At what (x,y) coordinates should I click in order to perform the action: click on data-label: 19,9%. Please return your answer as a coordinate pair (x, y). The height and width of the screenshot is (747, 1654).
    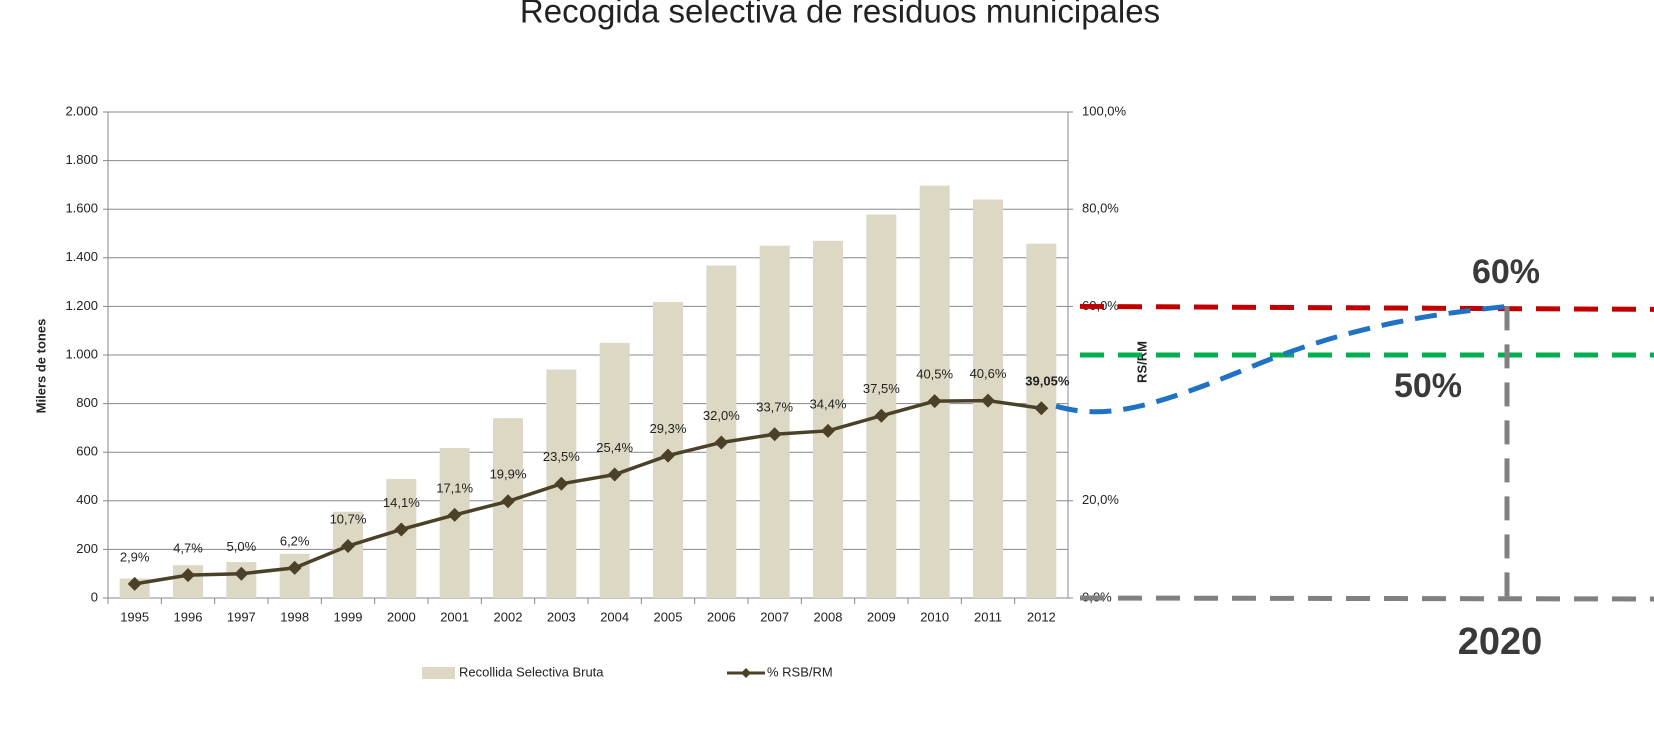
    Looking at the image, I should click on (508, 474).